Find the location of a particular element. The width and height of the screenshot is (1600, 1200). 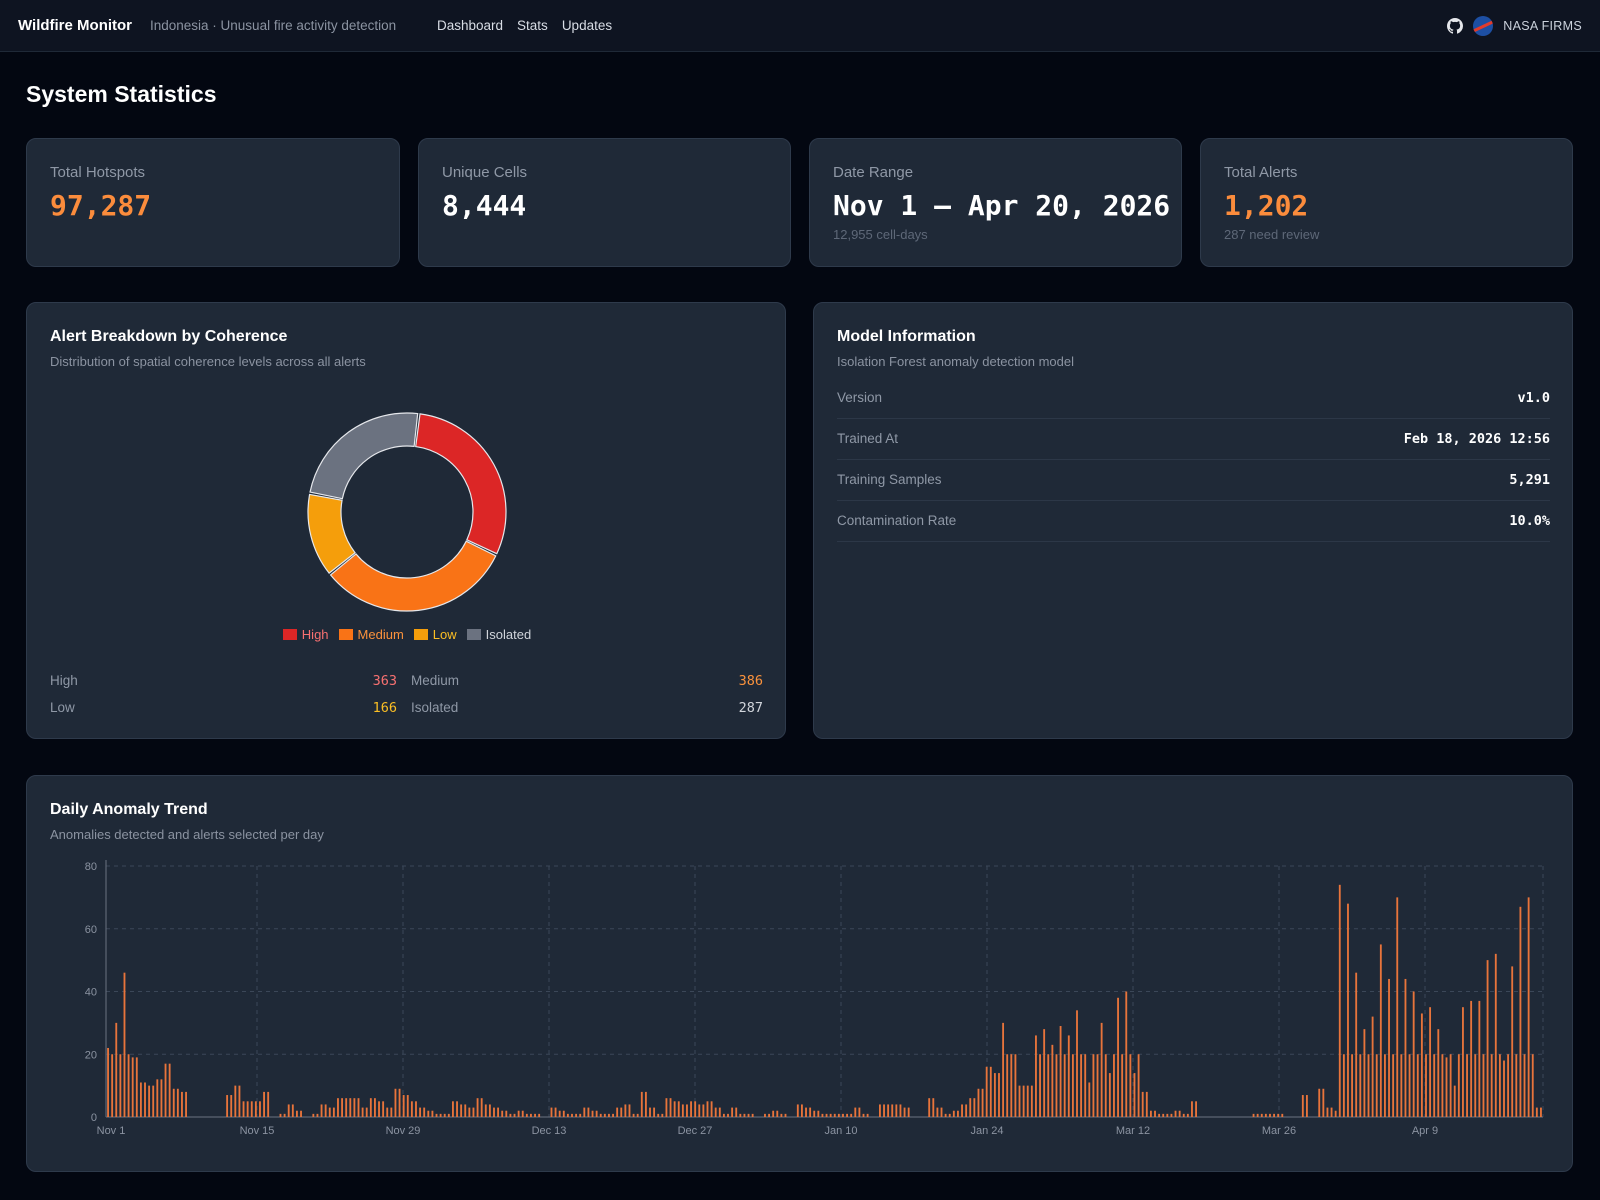

donut-slice-low is located at coordinates (331, 533).